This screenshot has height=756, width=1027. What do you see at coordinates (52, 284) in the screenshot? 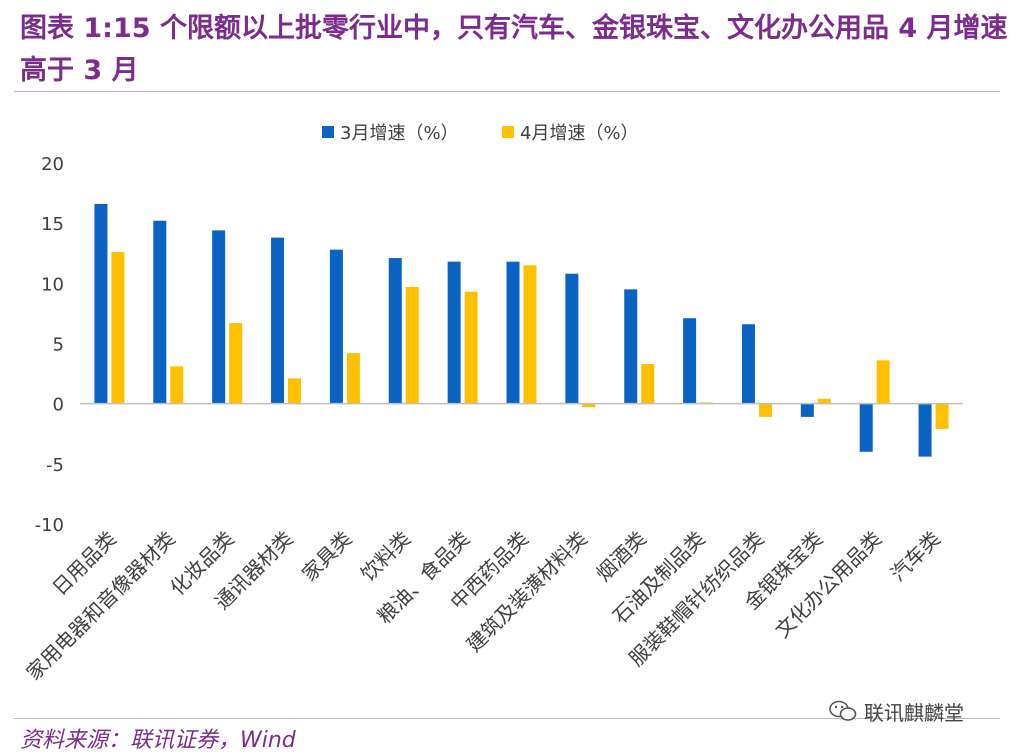
I see `y-tick-label: 10` at bounding box center [52, 284].